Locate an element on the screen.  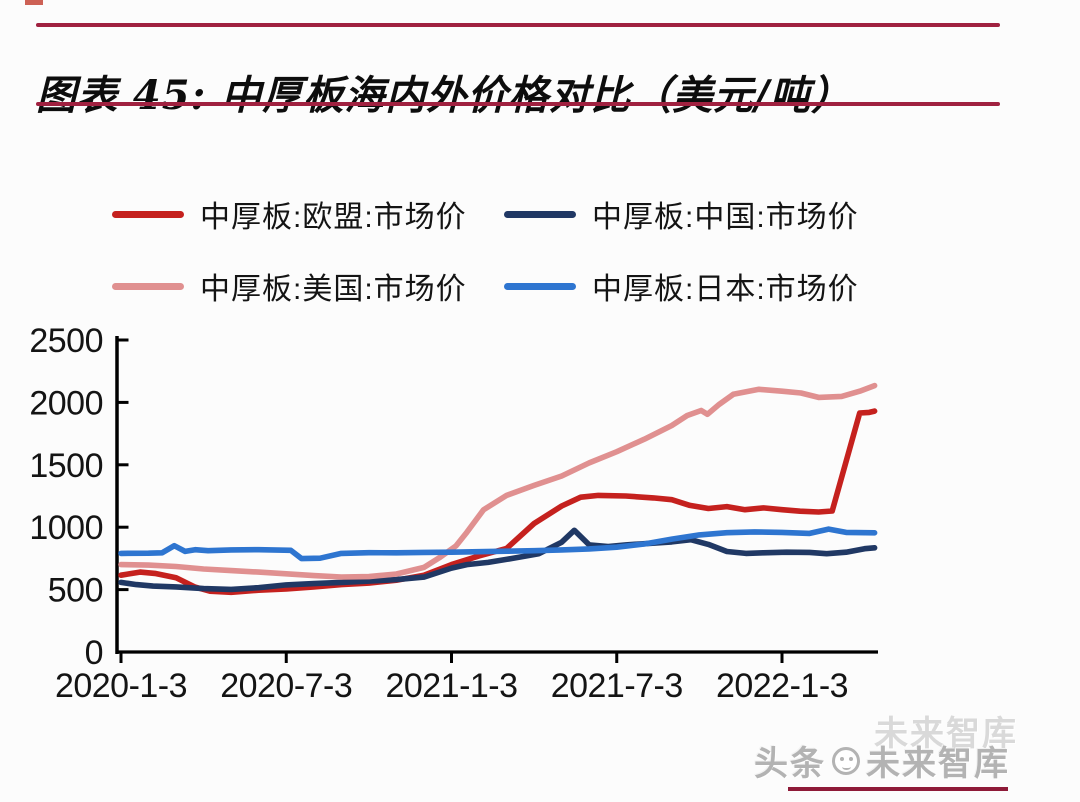
legend-label-eu: 中厚板:欧盟:市场价 is located at coordinates (333, 217).